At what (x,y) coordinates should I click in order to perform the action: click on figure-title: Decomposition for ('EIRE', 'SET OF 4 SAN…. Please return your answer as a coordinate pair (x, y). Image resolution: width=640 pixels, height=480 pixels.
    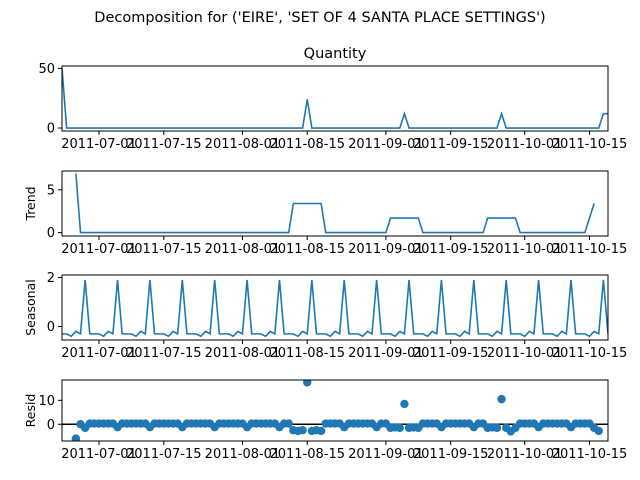
    Looking at the image, I should click on (319, 18).